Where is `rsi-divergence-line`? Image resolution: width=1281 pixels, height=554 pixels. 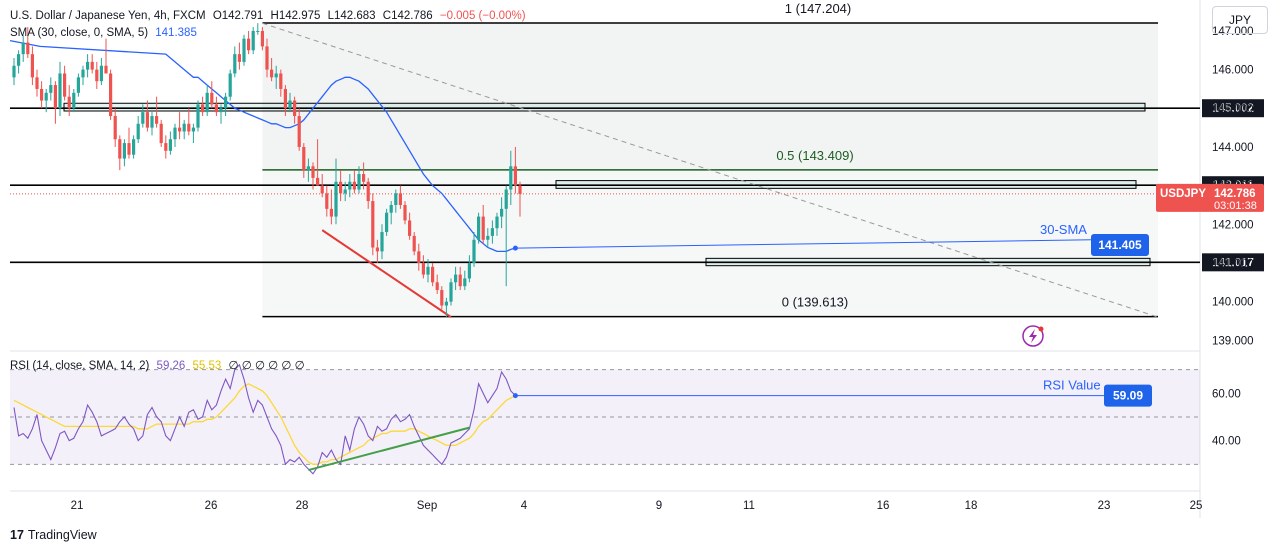 rsi-divergence-line is located at coordinates (389, 449).